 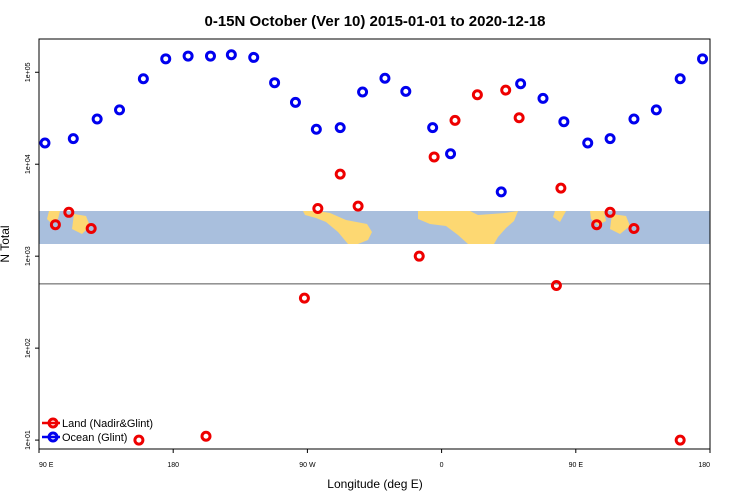 I want to click on legend: Land (Nadir&Glint) Ocean (Glint), so click(x=97, y=430).